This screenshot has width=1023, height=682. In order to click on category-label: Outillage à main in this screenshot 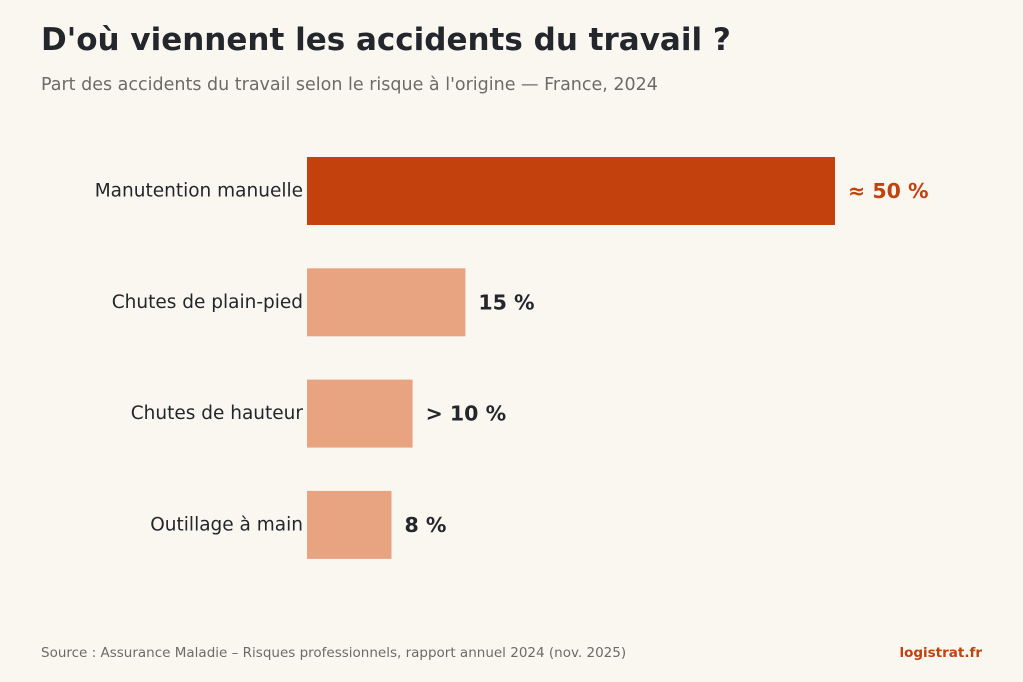, I will do `click(226, 524)`.